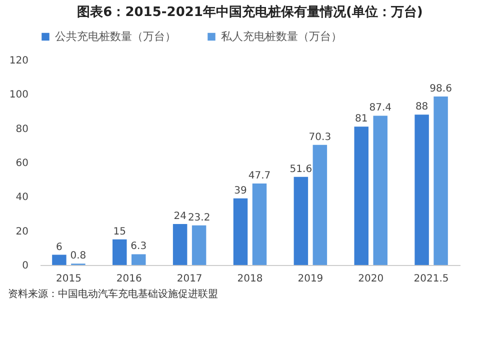 Image resolution: width=500 pixels, height=349 pixels. What do you see at coordinates (115, 36) in the screenshot?
I see `legend-label: 公共充电桩数量（万台）` at bounding box center [115, 36].